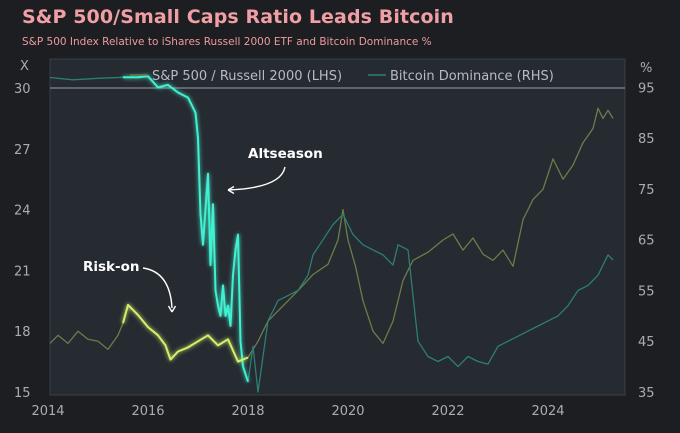  What do you see at coordinates (22, 271) in the screenshot?
I see `left-tick-label: 21` at bounding box center [22, 271].